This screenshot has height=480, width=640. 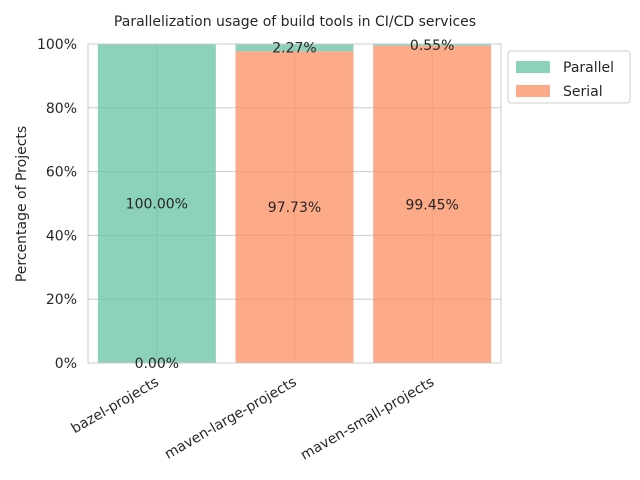 What do you see at coordinates (22, 204) in the screenshot?
I see `y-axis-label: Percentage of Projects` at bounding box center [22, 204].